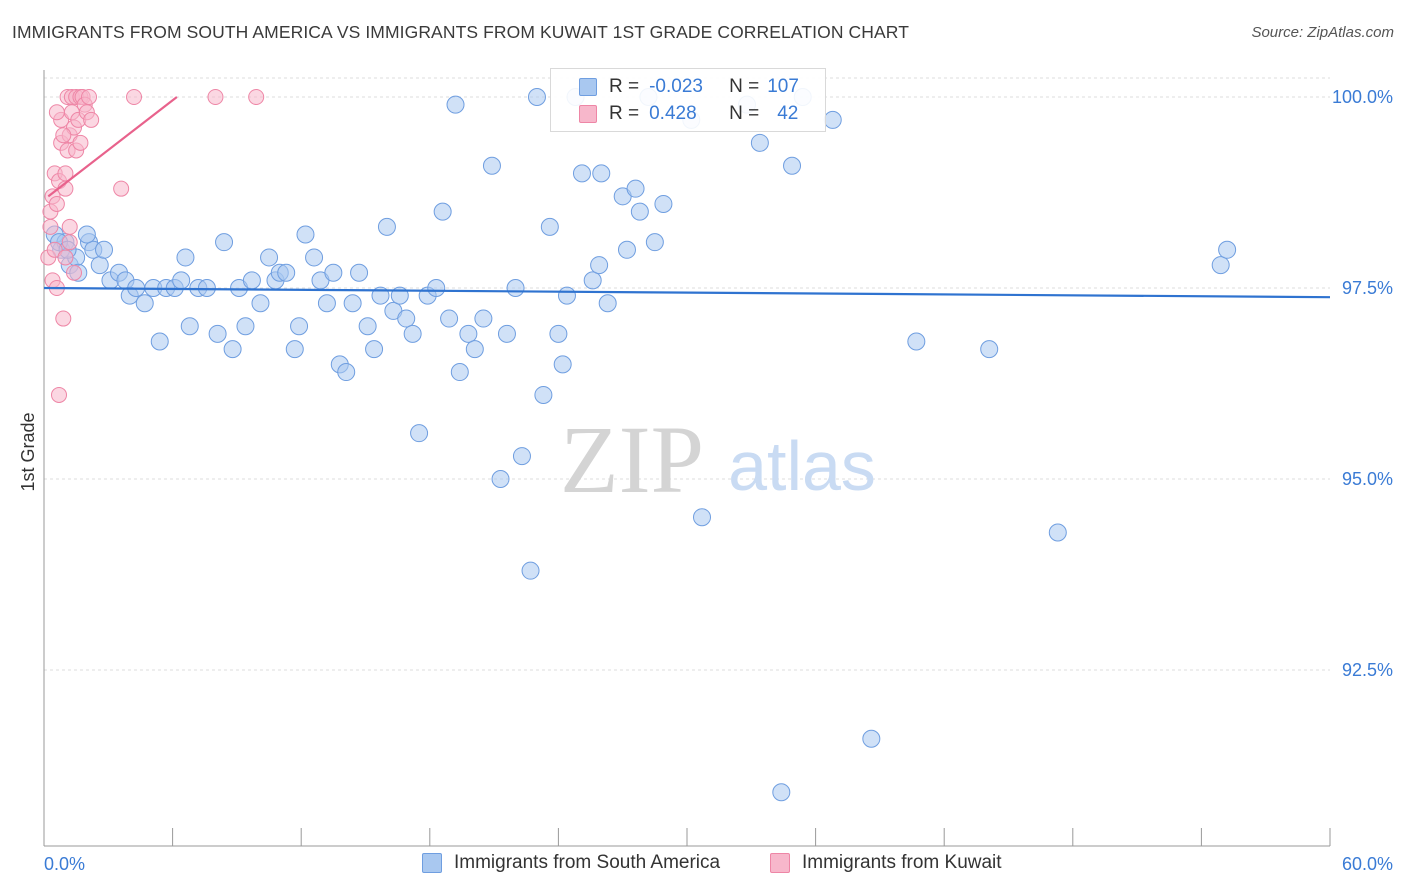 The height and width of the screenshot is (892, 1406). What do you see at coordinates (1367, 670) in the screenshot?
I see `y-tick-label: 92.5%` at bounding box center [1367, 670].